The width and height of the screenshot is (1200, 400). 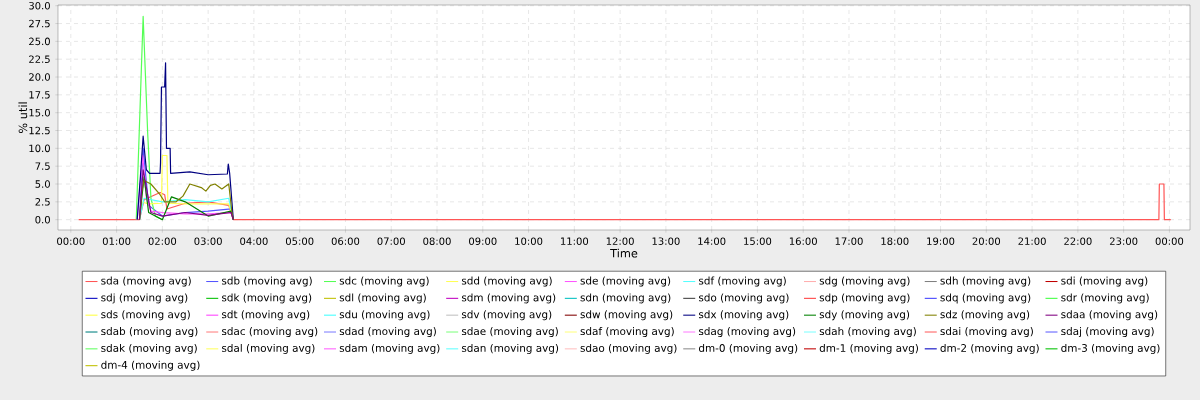 What do you see at coordinates (384, 281) in the screenshot?
I see `legend-label: sdc (moving avg)` at bounding box center [384, 281].